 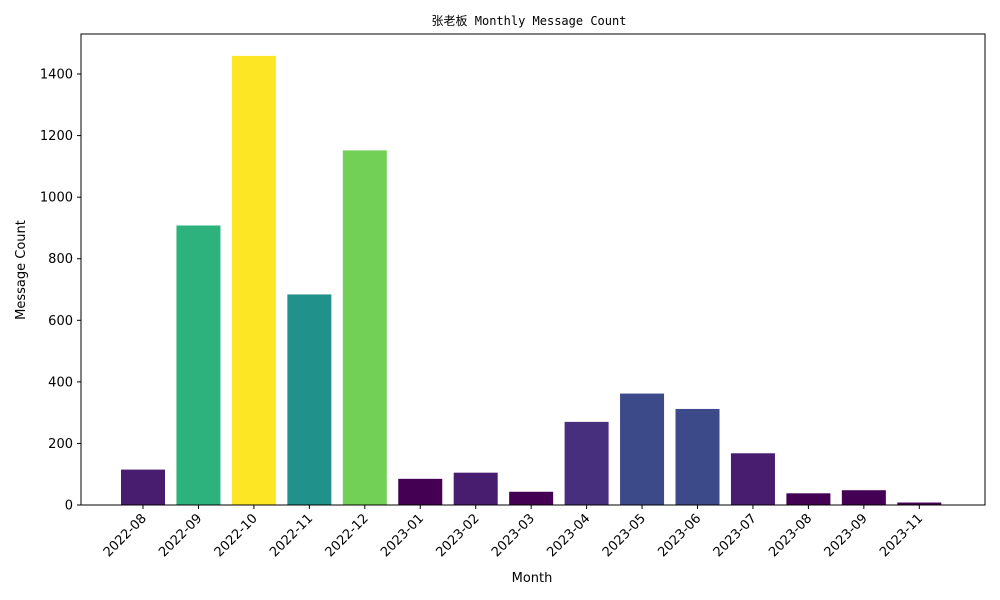 What do you see at coordinates (56, 75) in the screenshot?
I see `y-tick-label: 1400` at bounding box center [56, 75].